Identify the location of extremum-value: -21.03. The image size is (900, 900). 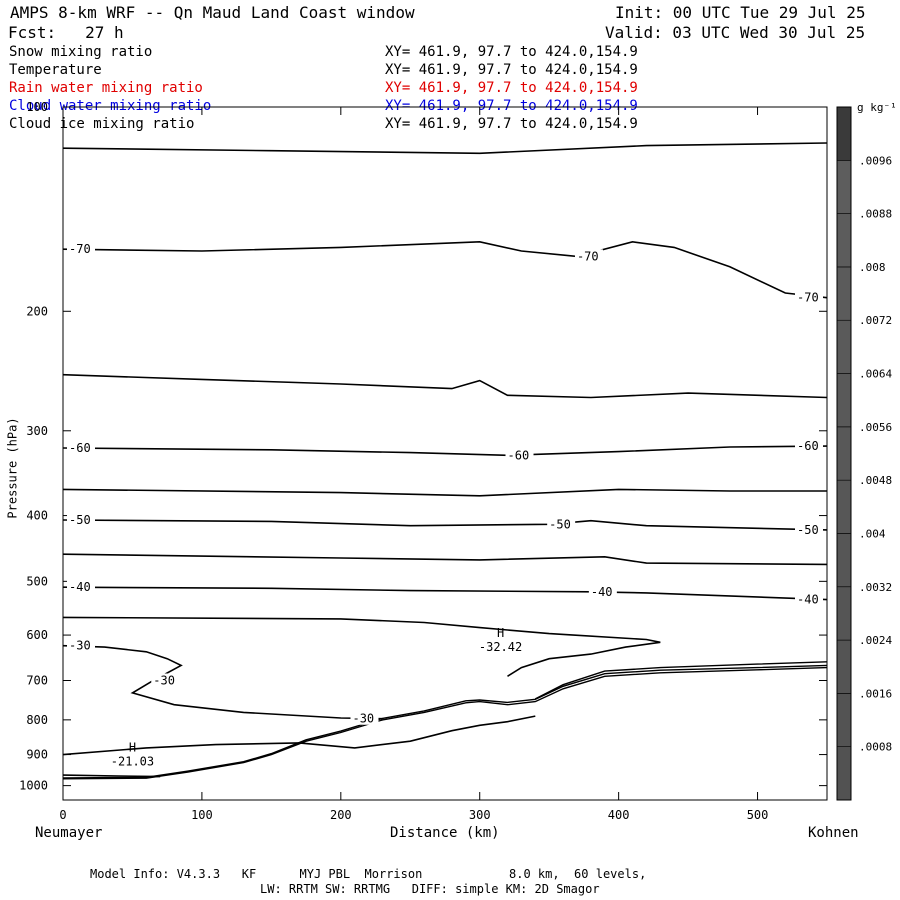
(132, 761).